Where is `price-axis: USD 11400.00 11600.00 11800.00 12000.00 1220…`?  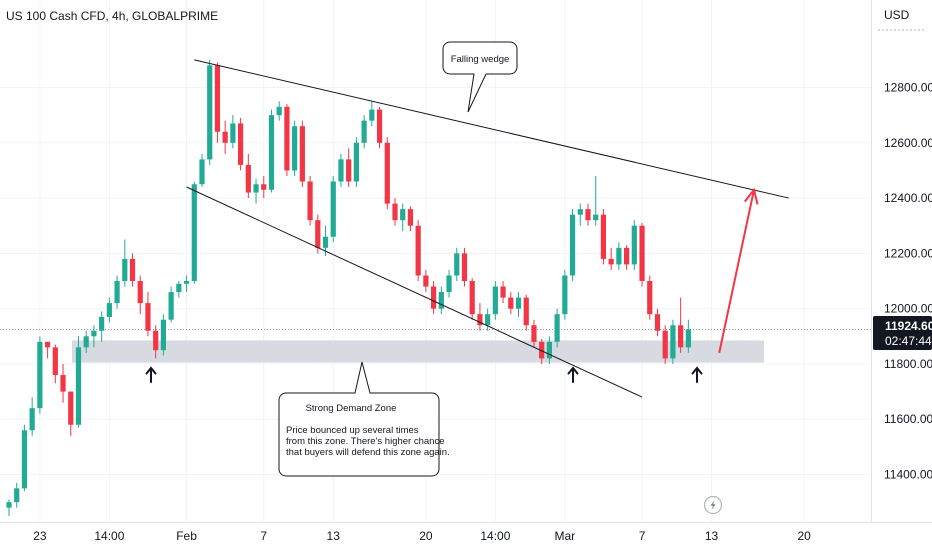
price-axis: USD 11400.00 11600.00 11800.00 12000.00 1220… is located at coordinates (901, 261).